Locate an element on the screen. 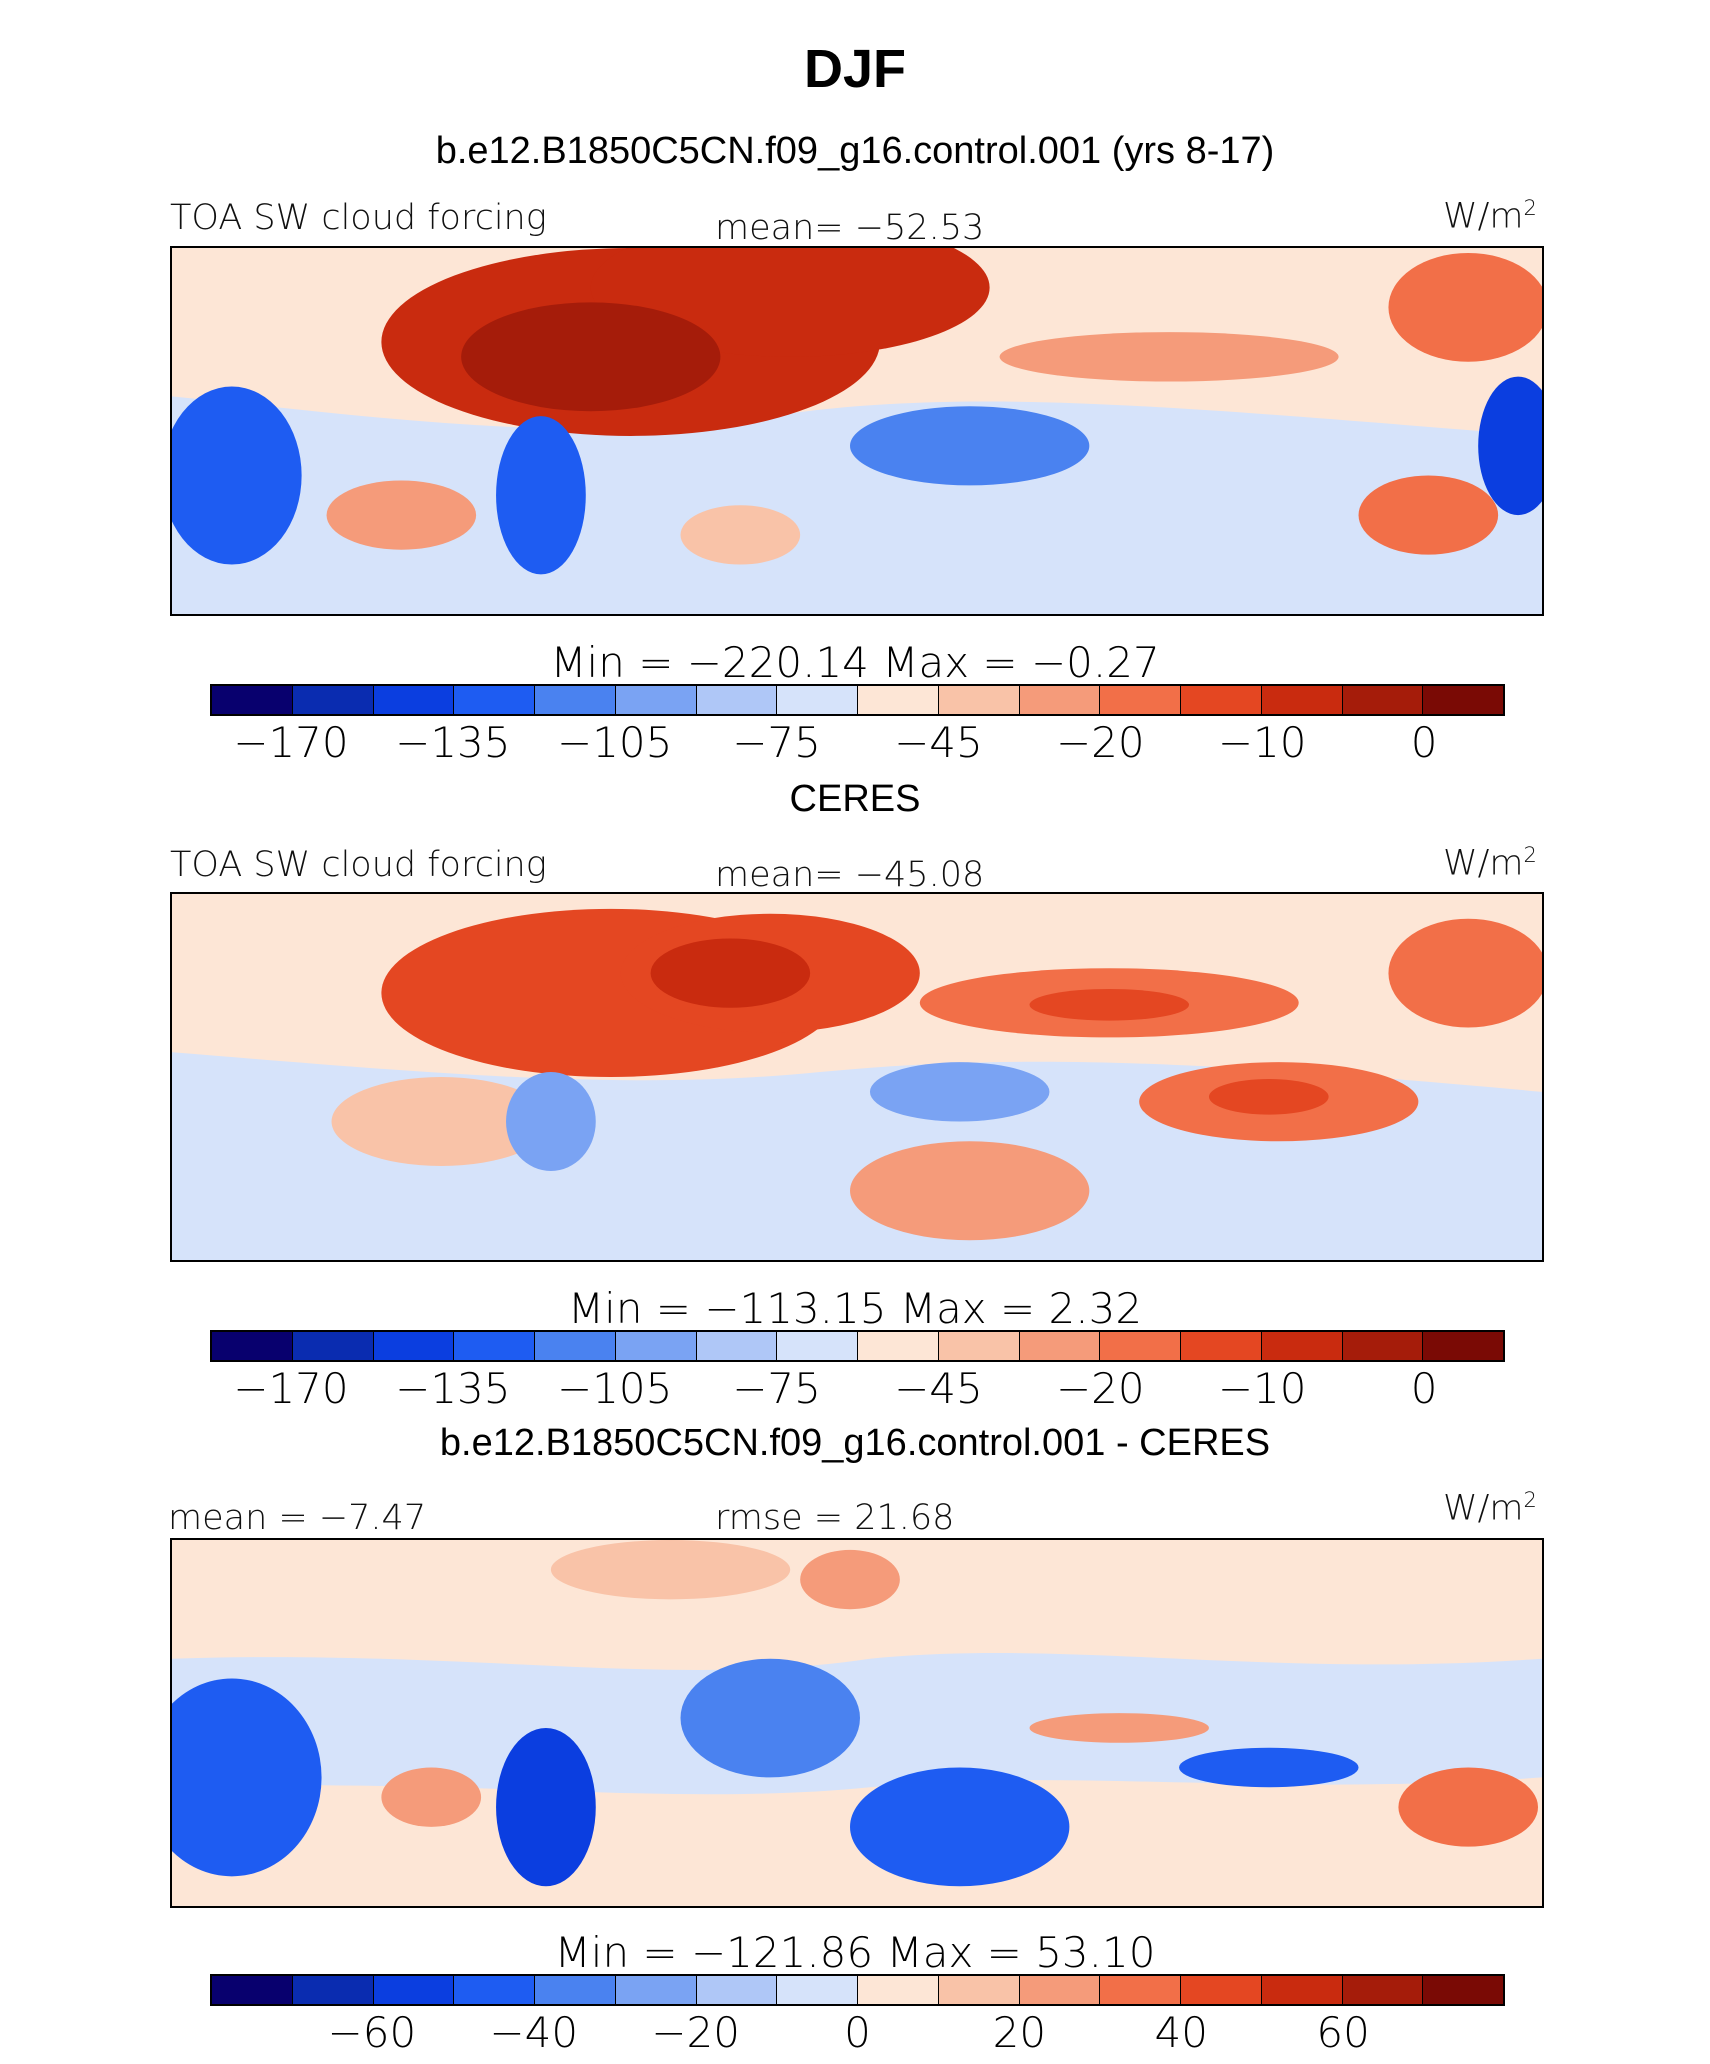 Image resolution: width=1710 pixels, height=2064 pixels. colorbar-tick-label: −40 is located at coordinates (534, 2032).